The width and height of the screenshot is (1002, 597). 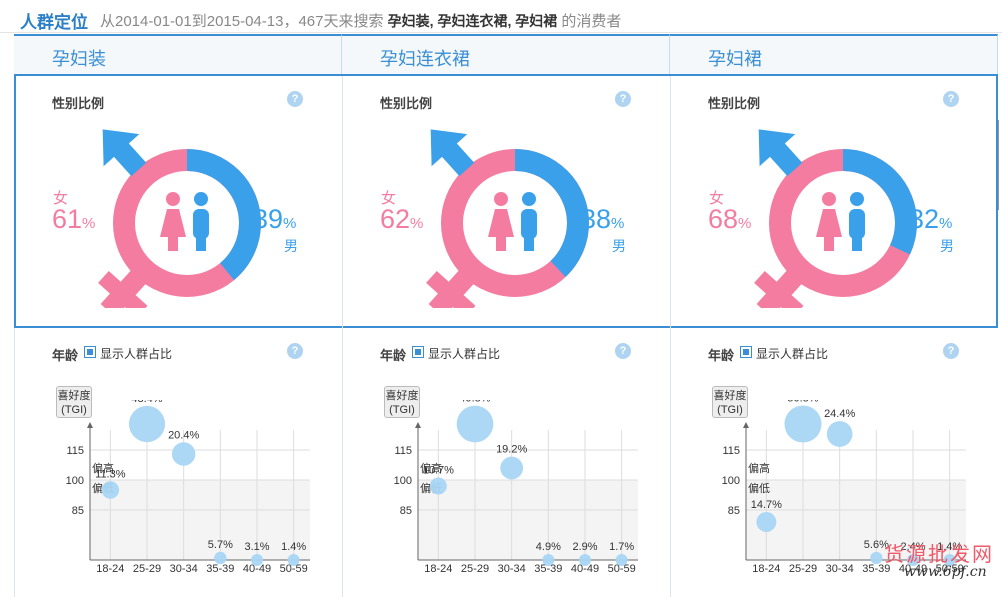 What do you see at coordinates (220, 545) in the screenshot?
I see `share-label: 5.7%` at bounding box center [220, 545].